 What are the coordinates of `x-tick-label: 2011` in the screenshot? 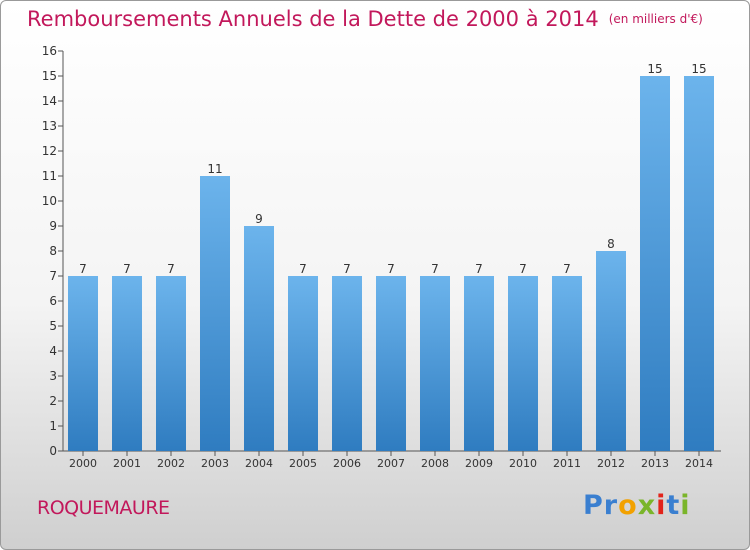 It's located at (567, 463).